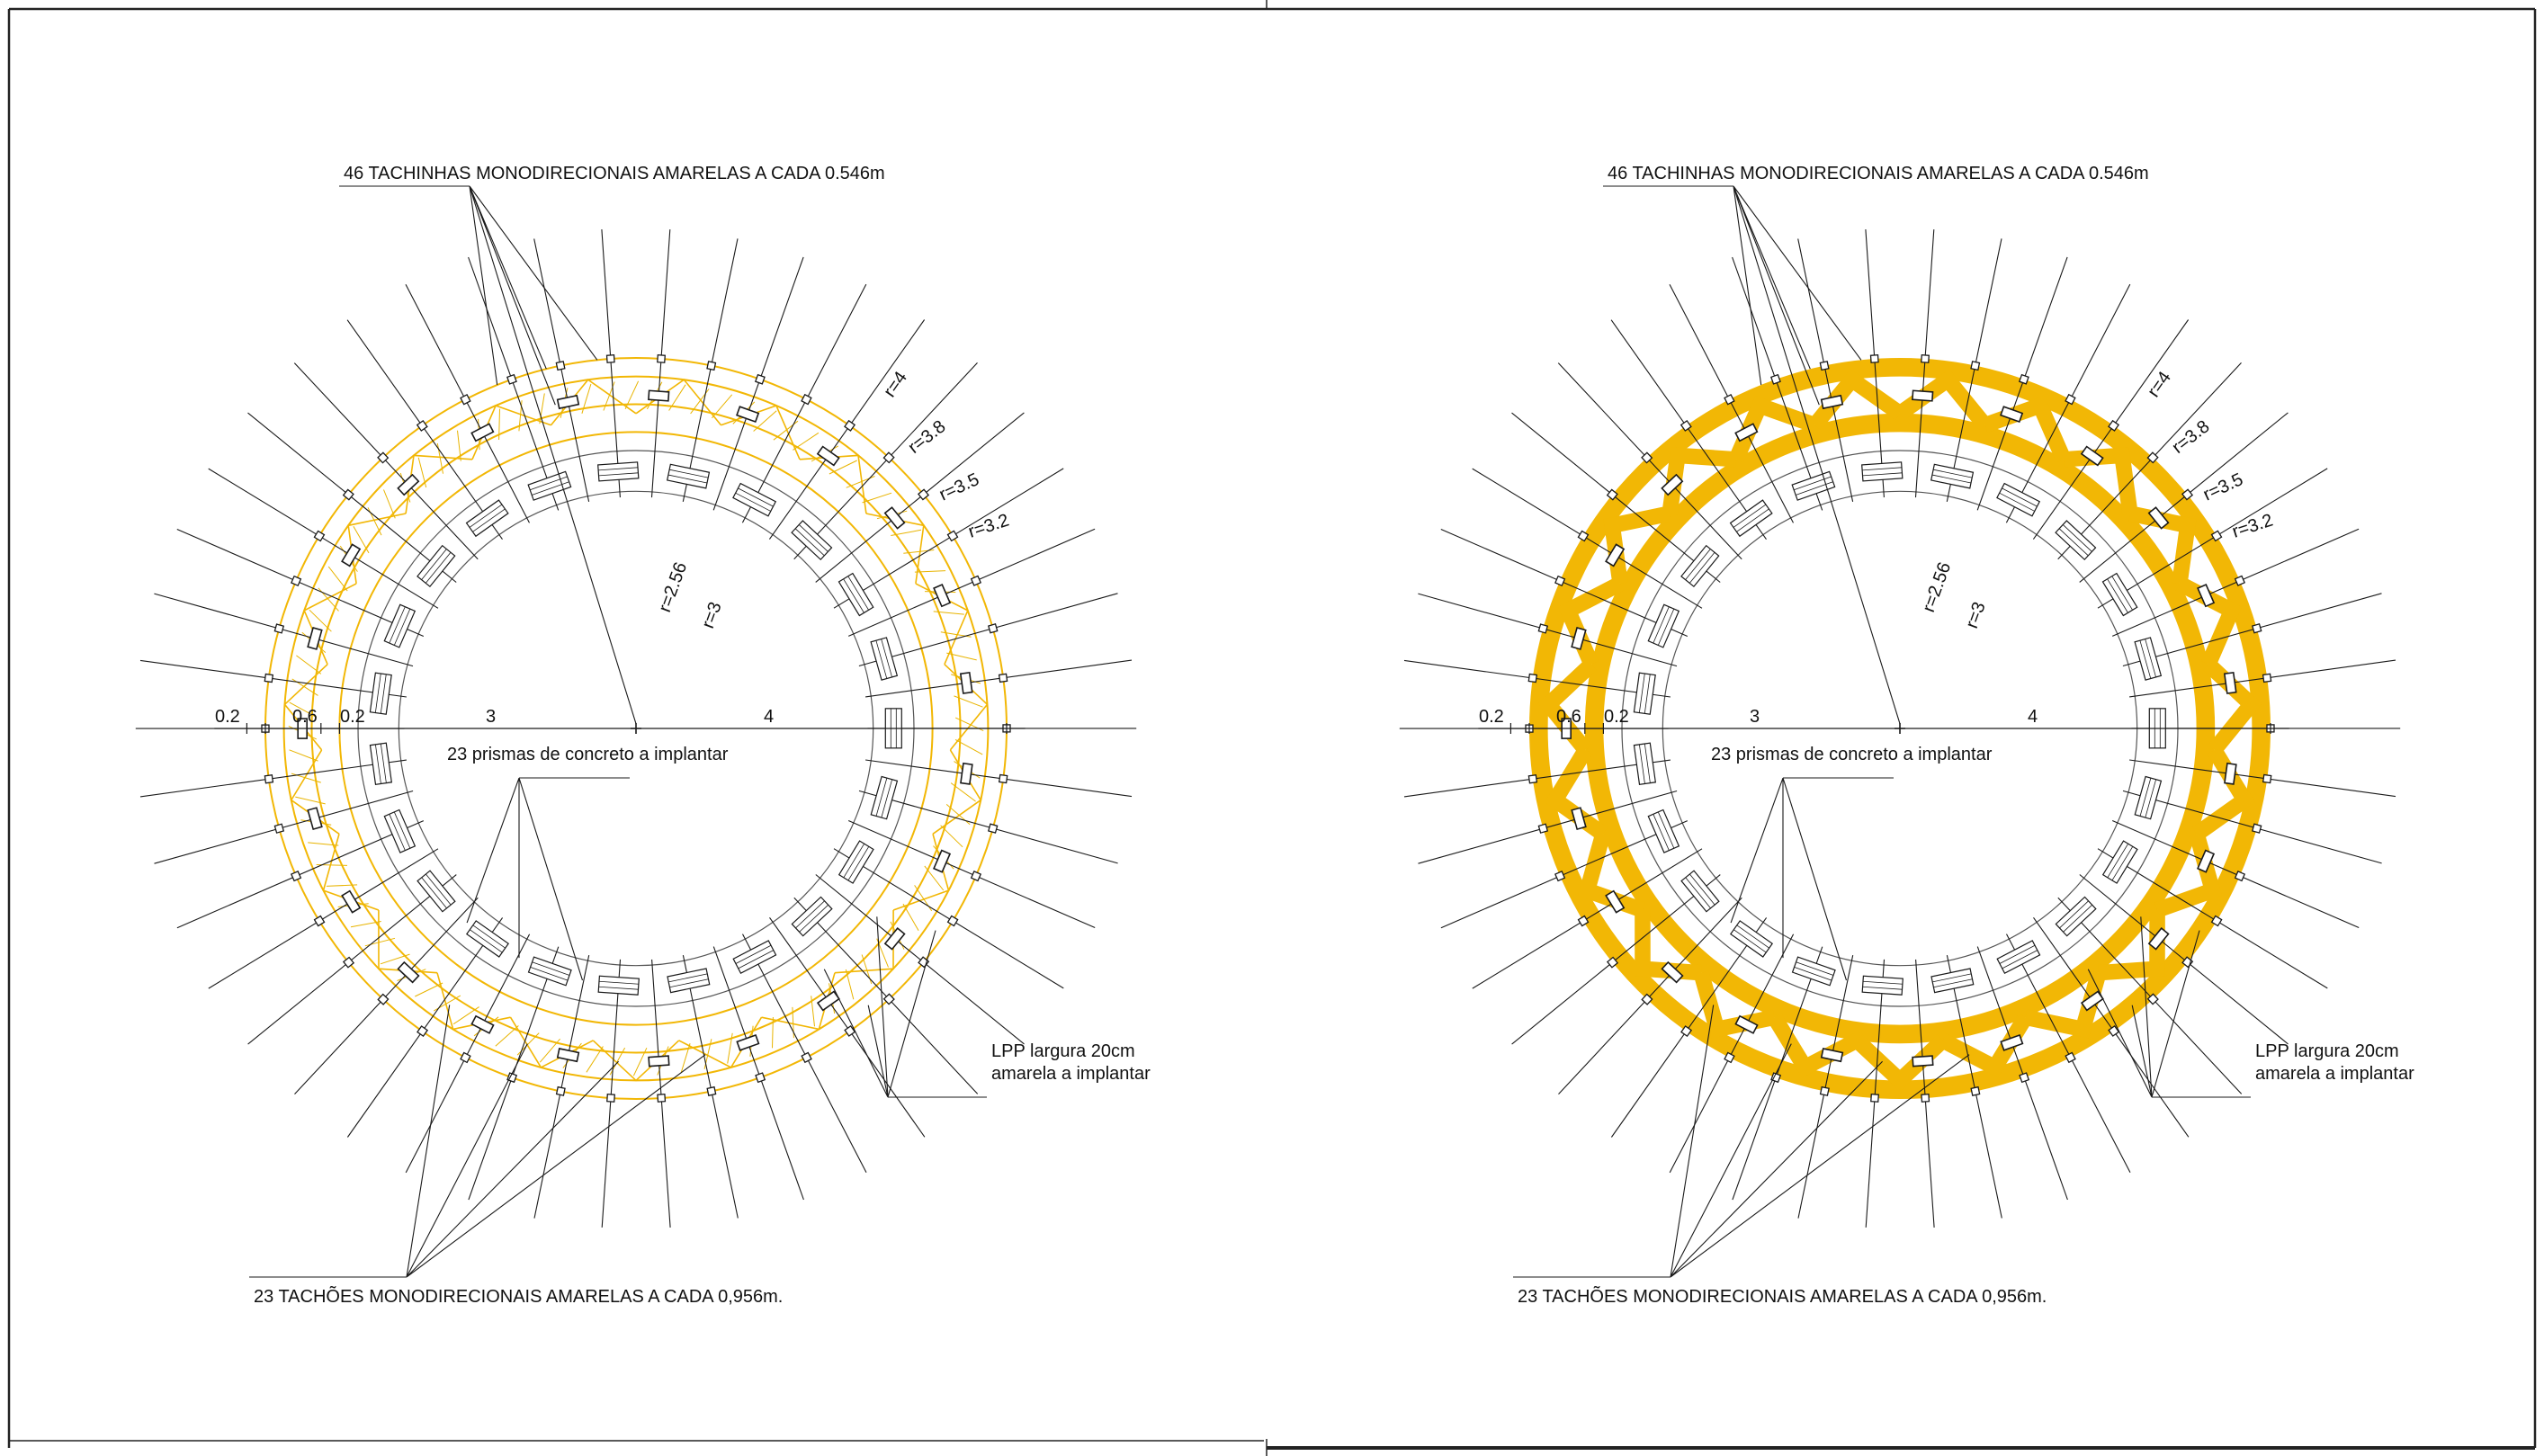 The width and height of the screenshot is (2544, 1456). What do you see at coordinates (2223, 487) in the screenshot?
I see `radius-r3-5: r=3.5` at bounding box center [2223, 487].